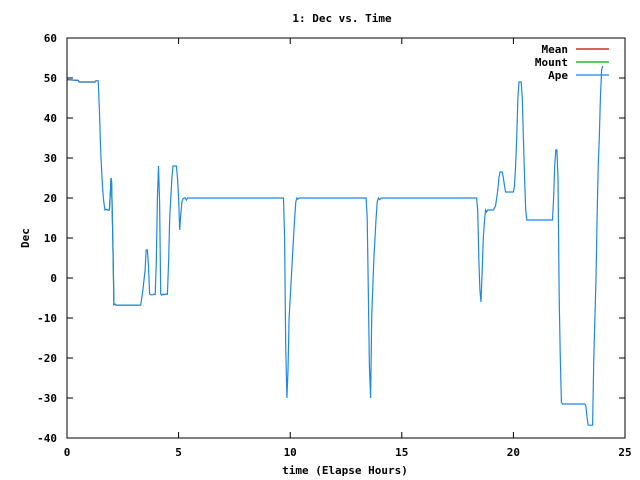 The height and width of the screenshot is (480, 640). What do you see at coordinates (47, 318) in the screenshot?
I see `y-tick-label: -10` at bounding box center [47, 318].